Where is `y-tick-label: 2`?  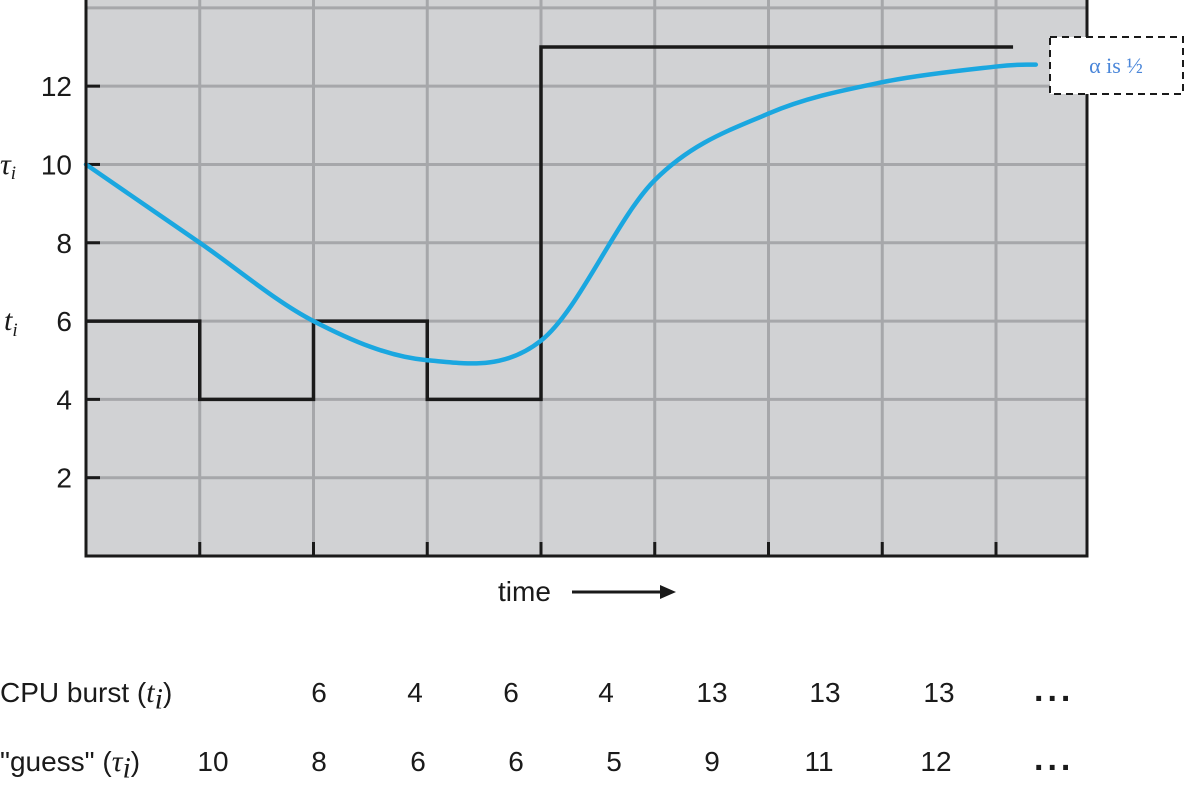 y-tick-label: 2 is located at coordinates (64, 478).